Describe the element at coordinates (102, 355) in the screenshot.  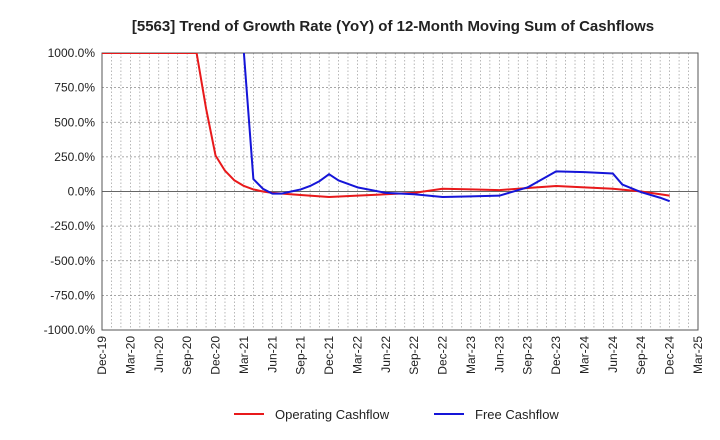
I see `x-tick-label: Dec-19` at that location.